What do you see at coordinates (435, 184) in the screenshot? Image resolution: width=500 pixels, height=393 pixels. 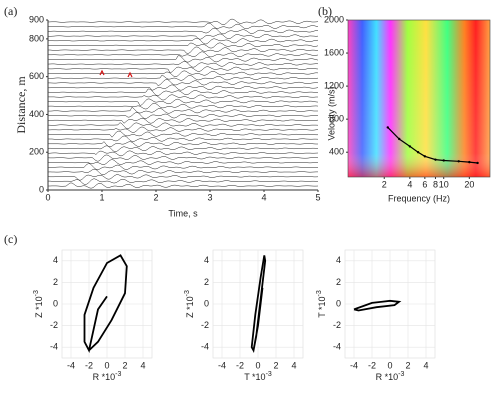 I see `x-tick-label: 8` at bounding box center [435, 184].